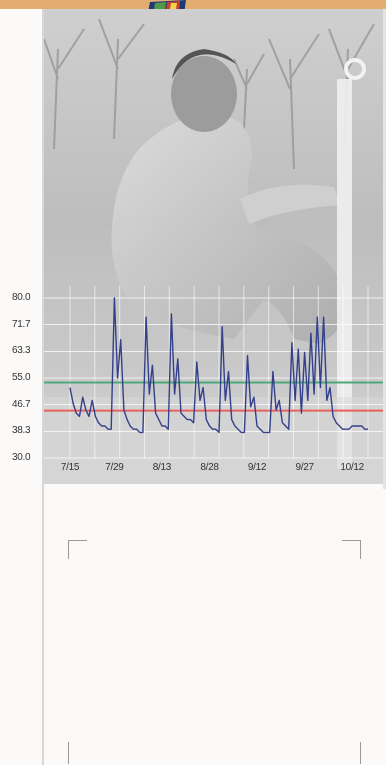 The image size is (386, 765). I want to click on left-margin-rule, so click(43, 387).